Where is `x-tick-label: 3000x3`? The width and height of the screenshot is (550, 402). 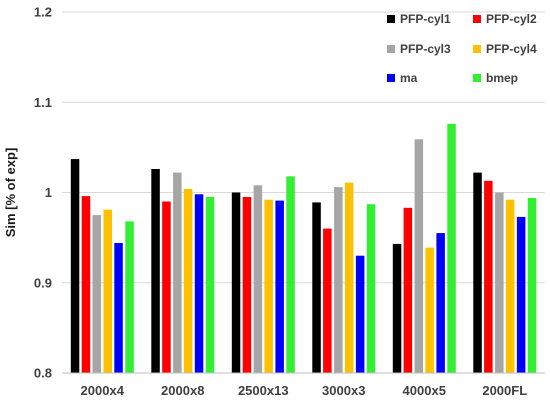 x-tick-label: 3000x3 is located at coordinates (343, 390).